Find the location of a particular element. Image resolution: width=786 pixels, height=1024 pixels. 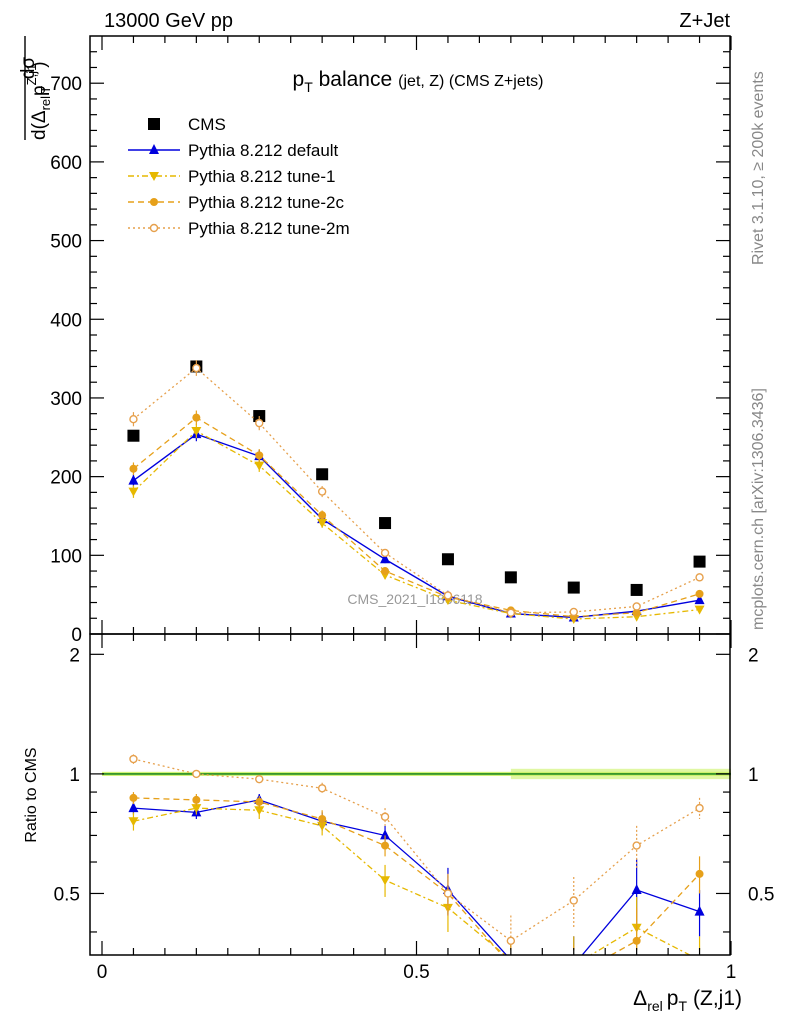

x-tick-label: 0 is located at coordinates (102, 972).